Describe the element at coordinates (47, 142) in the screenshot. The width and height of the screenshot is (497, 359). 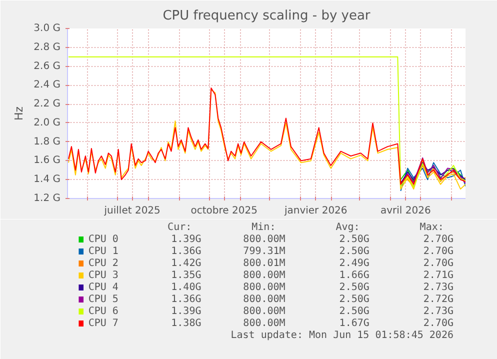
I see `y-tick-label: 1.8 G` at that location.